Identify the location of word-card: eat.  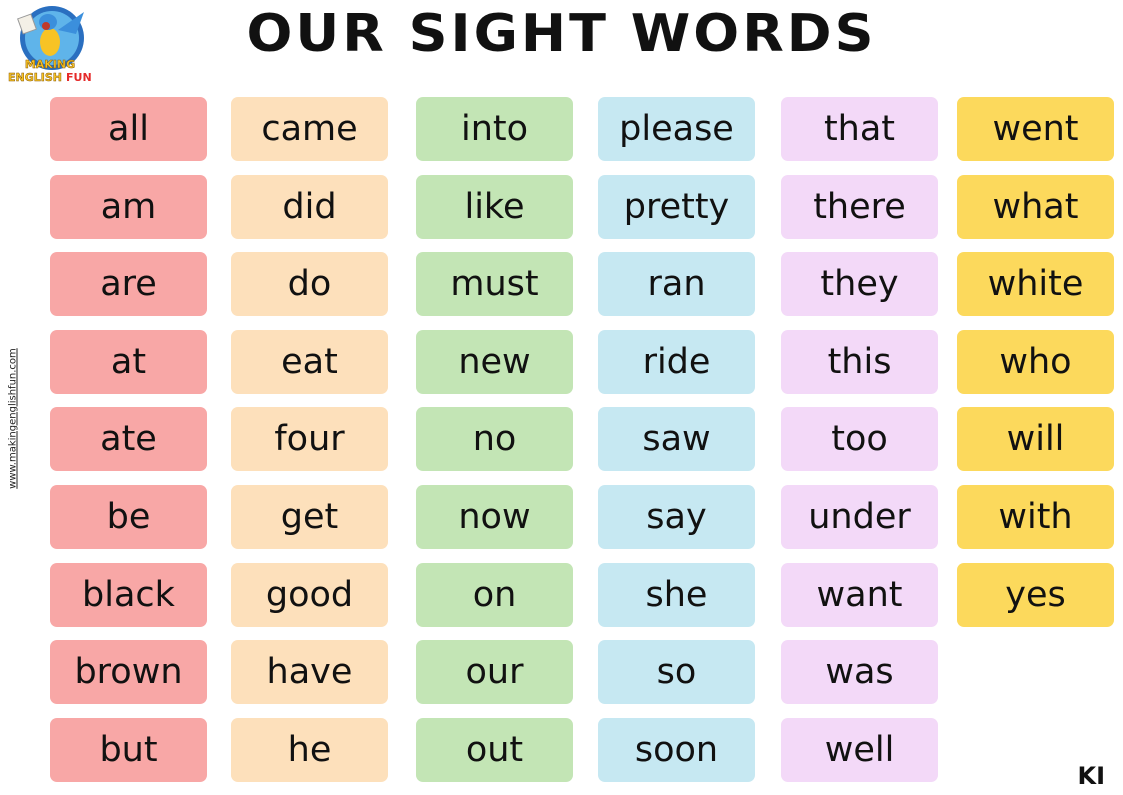
(309, 361).